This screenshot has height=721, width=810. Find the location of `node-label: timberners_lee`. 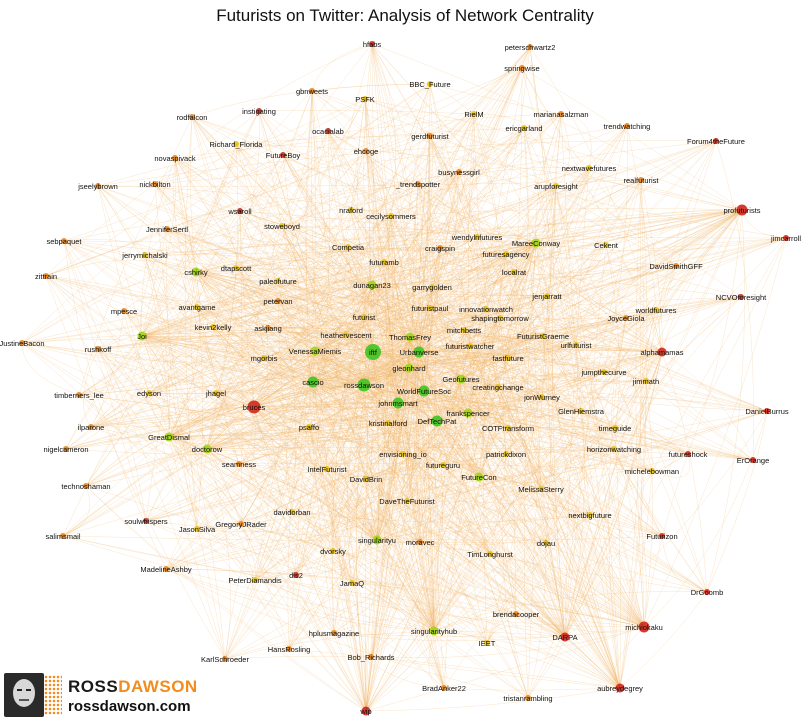

node-label: timberners_lee is located at coordinates (79, 395).